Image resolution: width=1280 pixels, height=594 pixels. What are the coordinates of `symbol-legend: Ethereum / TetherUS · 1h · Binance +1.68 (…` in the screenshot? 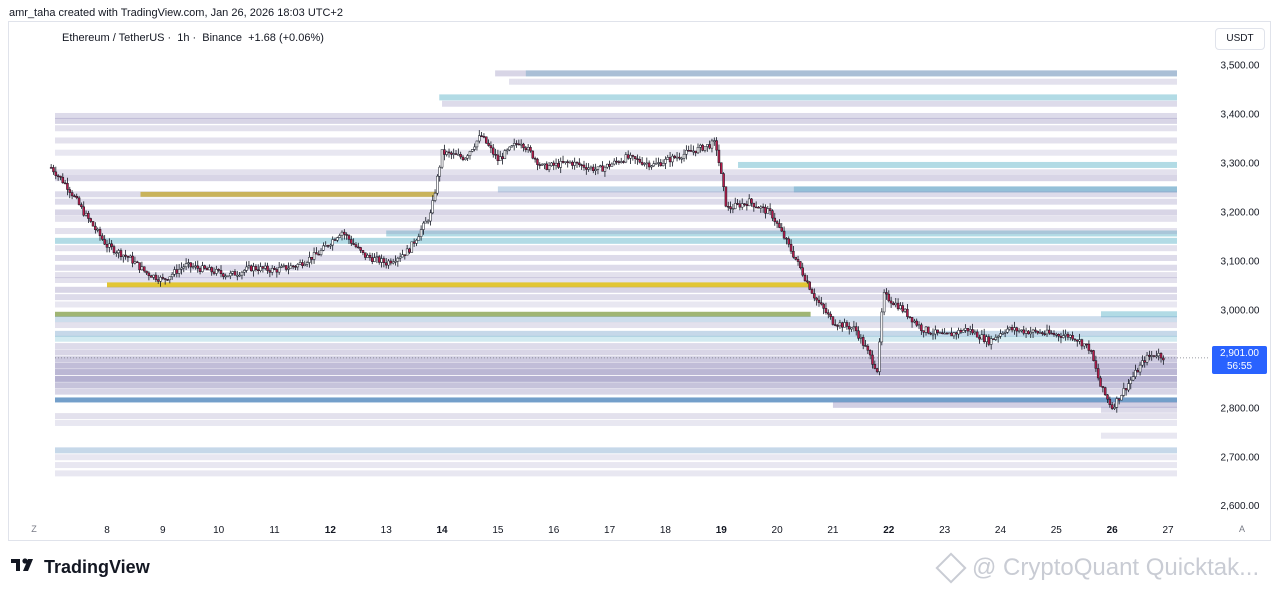 It's located at (193, 38).